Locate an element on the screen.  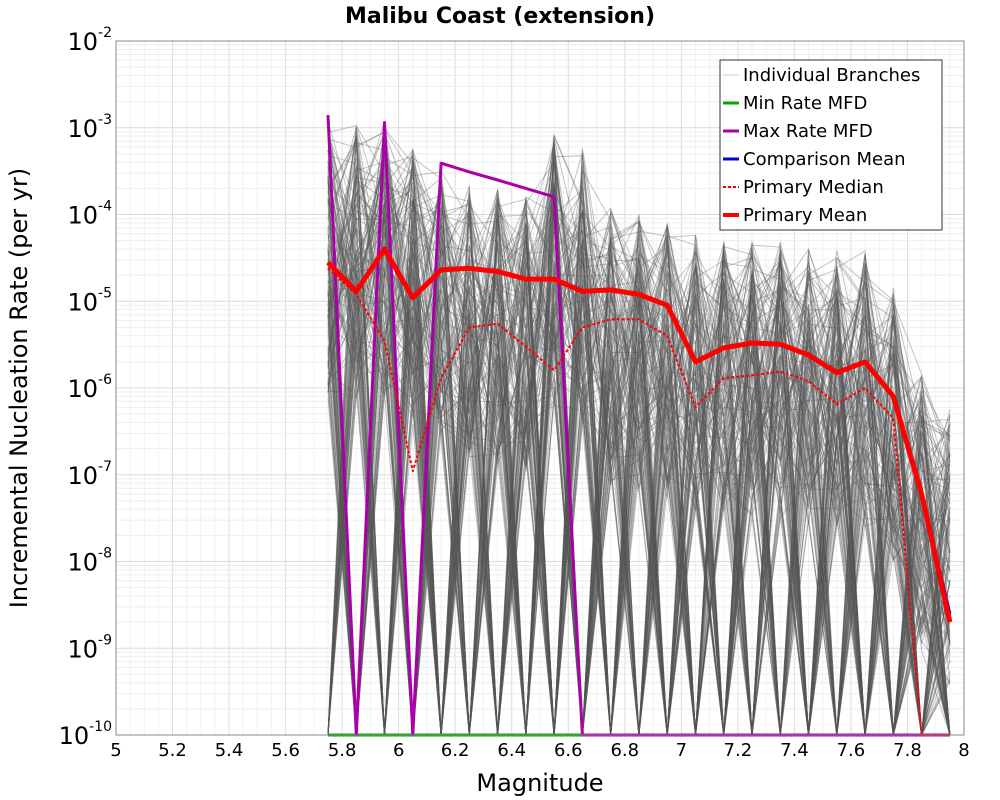
y-tick-labels: 10⁻¹⁰ 10⁻⁹ 10⁻⁸ 10⁻⁷ 10⁻⁶ 10⁻⁵ 10⁻⁴ 10⁻³ 10⁻² is located at coordinates (86, 387).